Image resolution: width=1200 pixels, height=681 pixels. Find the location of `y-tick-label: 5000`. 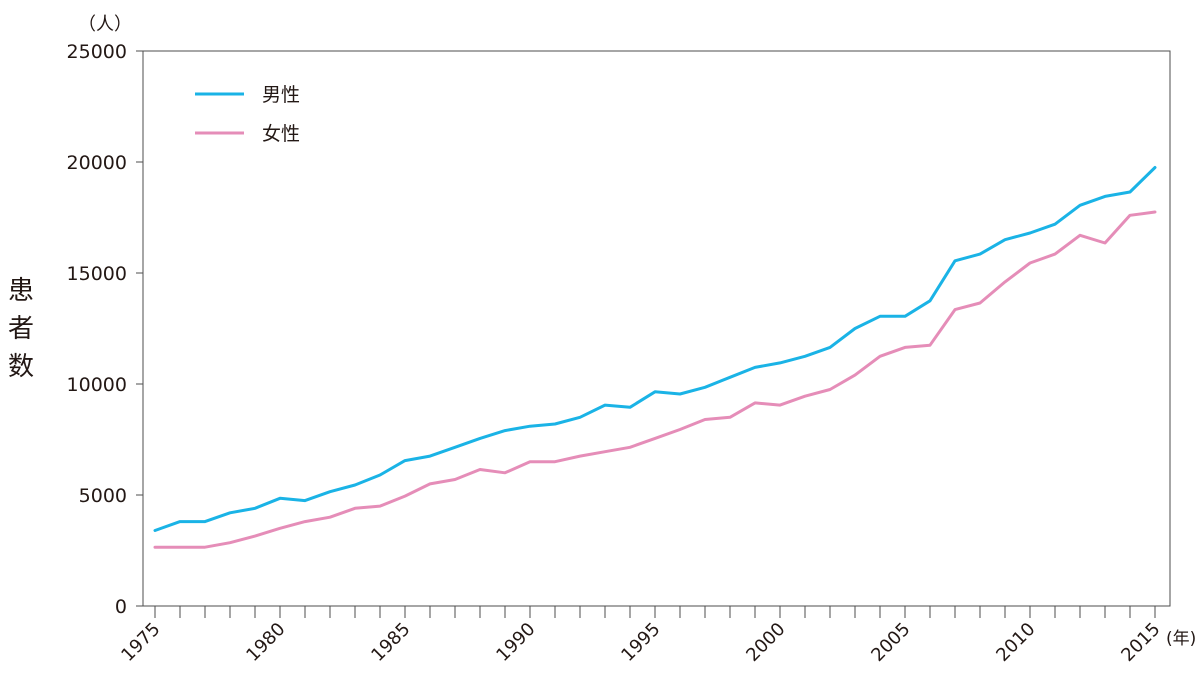

y-tick-label: 5000 is located at coordinates (103, 496).